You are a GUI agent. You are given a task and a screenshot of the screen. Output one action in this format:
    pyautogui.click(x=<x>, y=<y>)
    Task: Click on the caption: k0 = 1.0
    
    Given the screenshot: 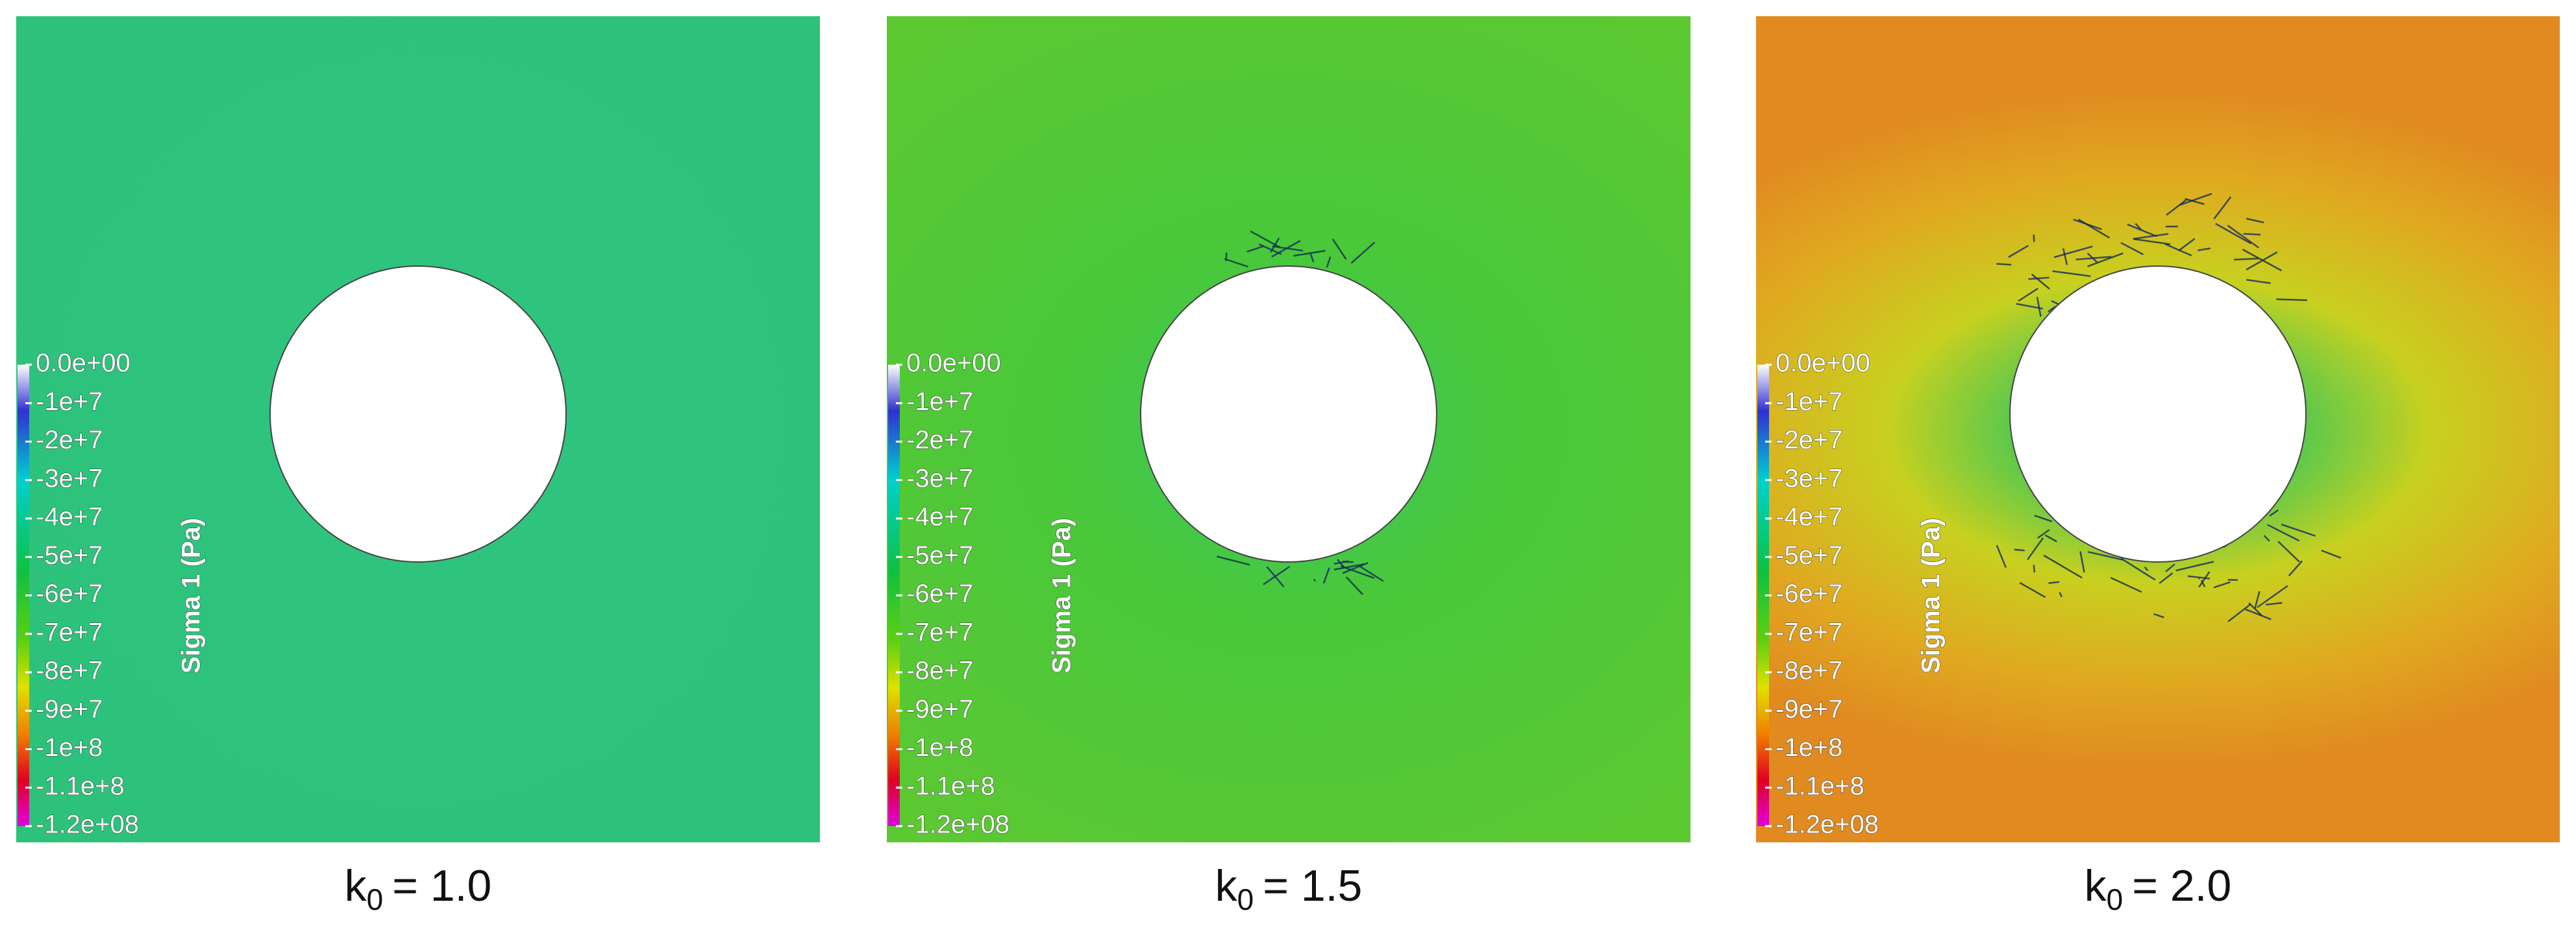 What is the action you would take?
    pyautogui.click(x=418, y=888)
    